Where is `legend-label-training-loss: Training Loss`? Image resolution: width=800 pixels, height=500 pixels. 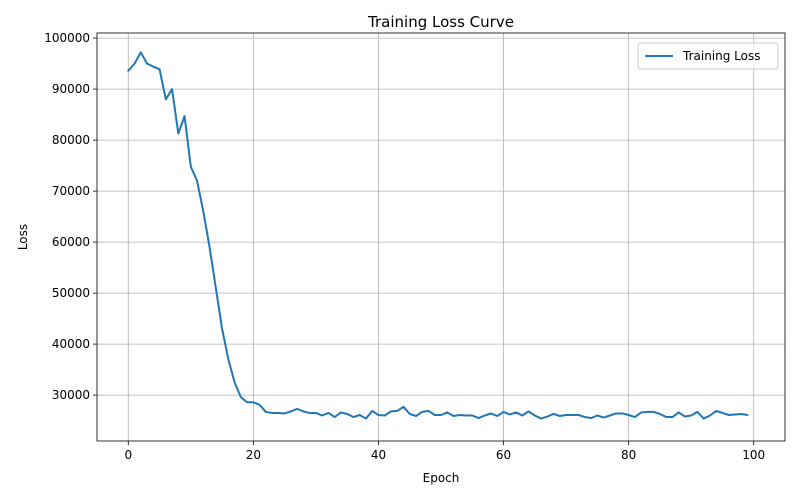
legend-label-training-loss: Training Loss is located at coordinates (721, 56).